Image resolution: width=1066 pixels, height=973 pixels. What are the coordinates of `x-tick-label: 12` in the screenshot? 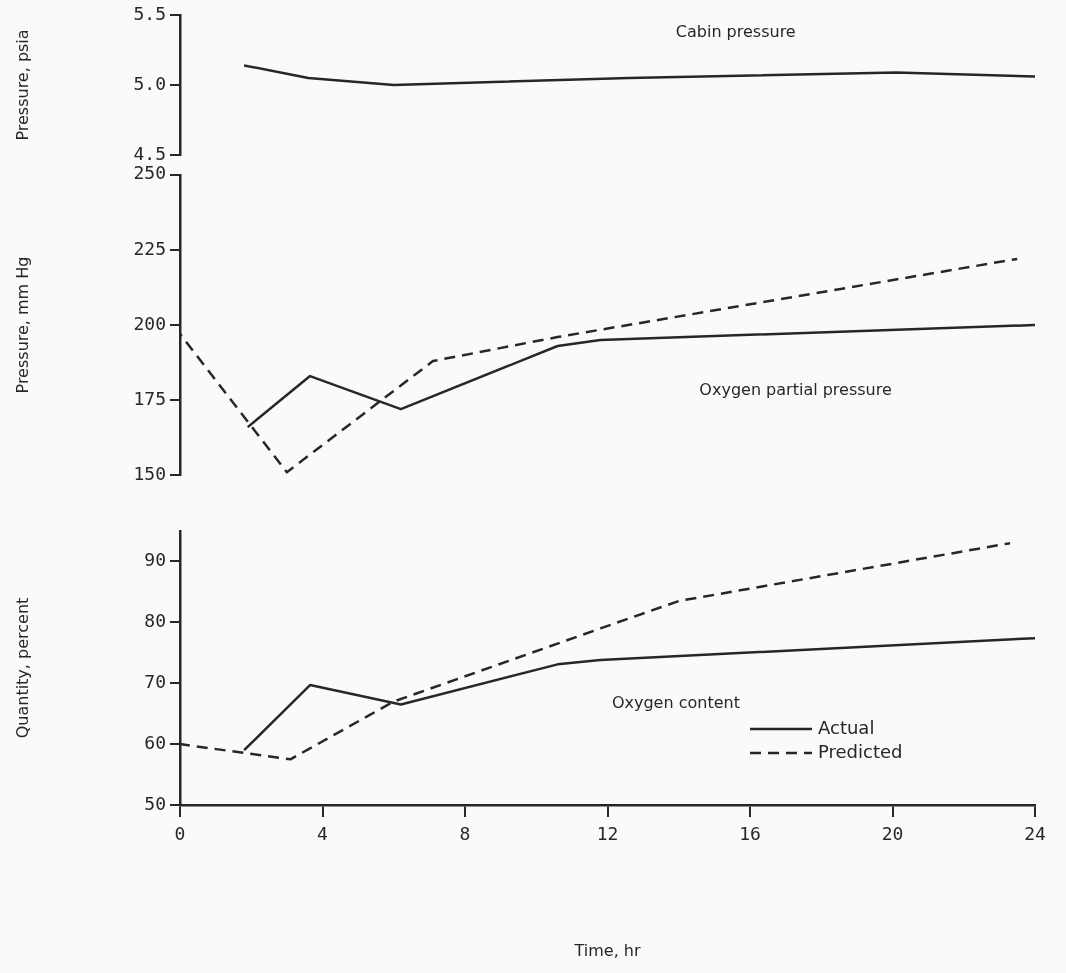 It's located at (607, 834).